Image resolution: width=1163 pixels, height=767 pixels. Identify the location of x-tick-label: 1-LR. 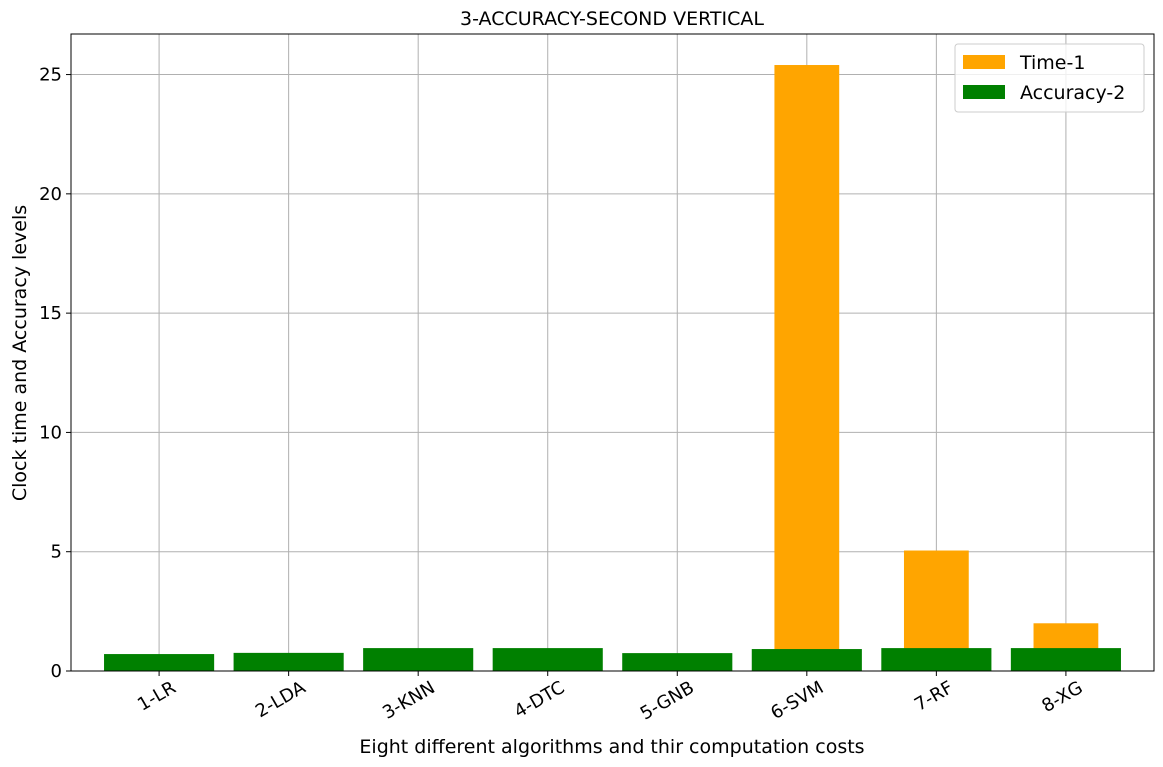
(157, 696).